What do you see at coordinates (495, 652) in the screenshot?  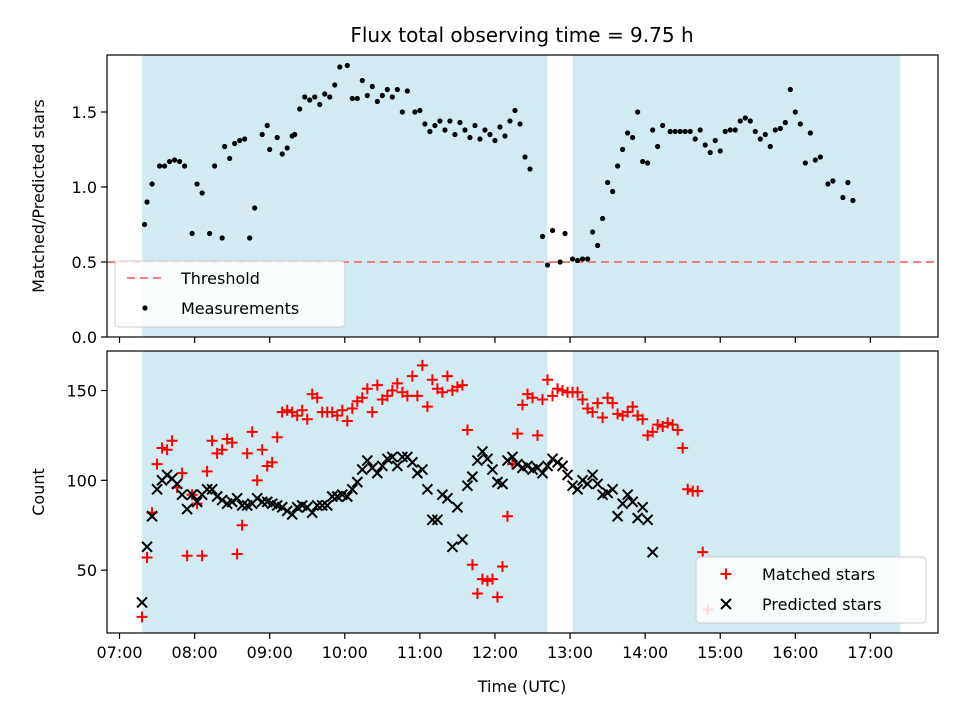 I see `x-tick-label: 12:00` at bounding box center [495, 652].